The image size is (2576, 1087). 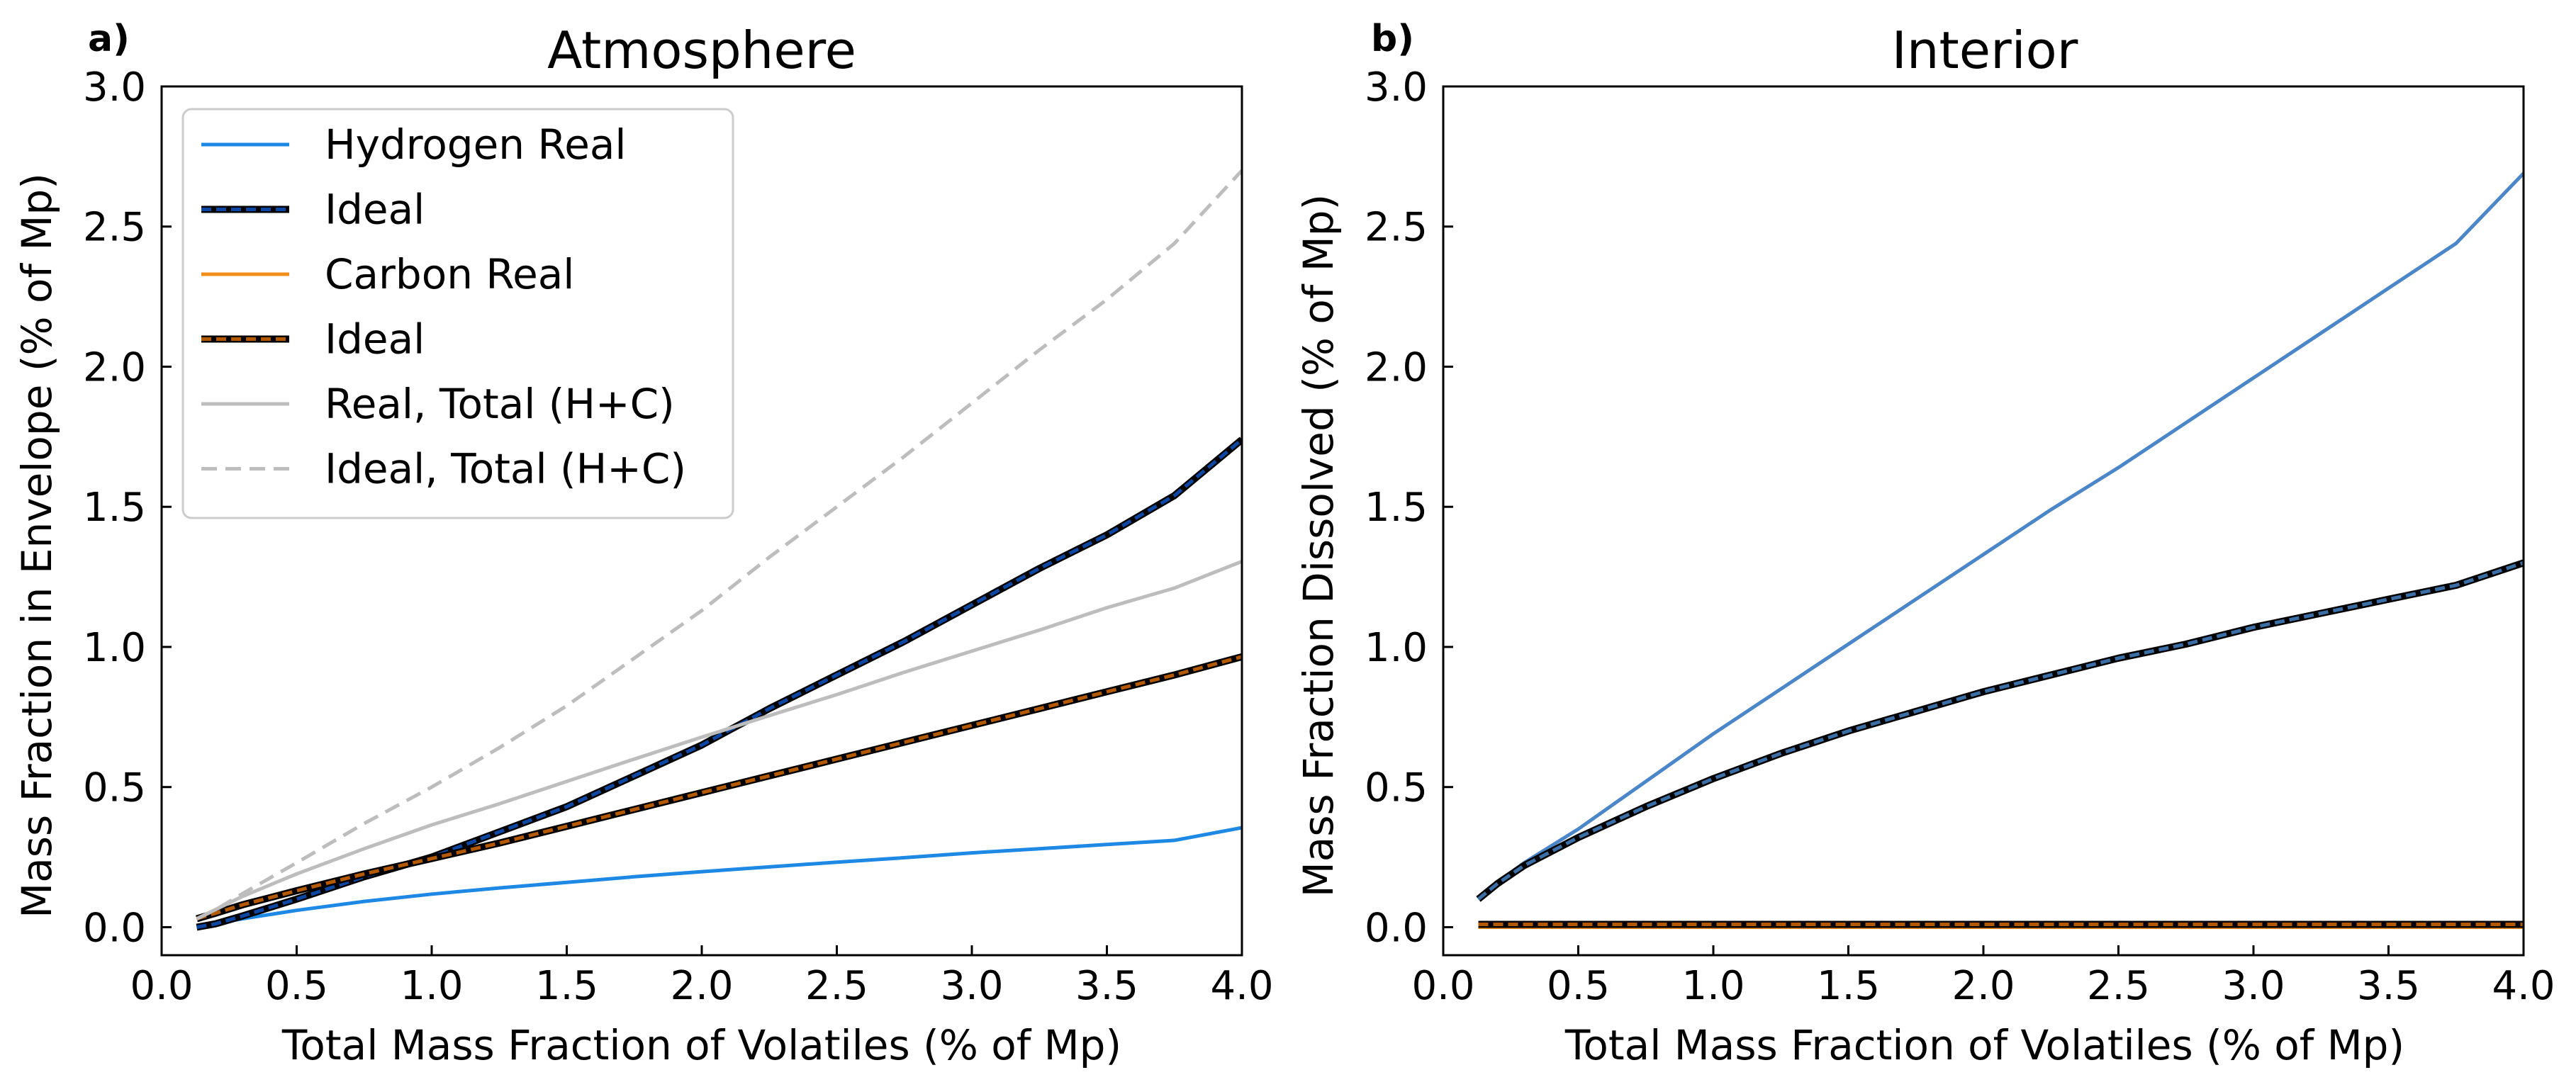 What do you see at coordinates (500, 404) in the screenshot?
I see `legend-label: Real, Total (H+C)` at bounding box center [500, 404].